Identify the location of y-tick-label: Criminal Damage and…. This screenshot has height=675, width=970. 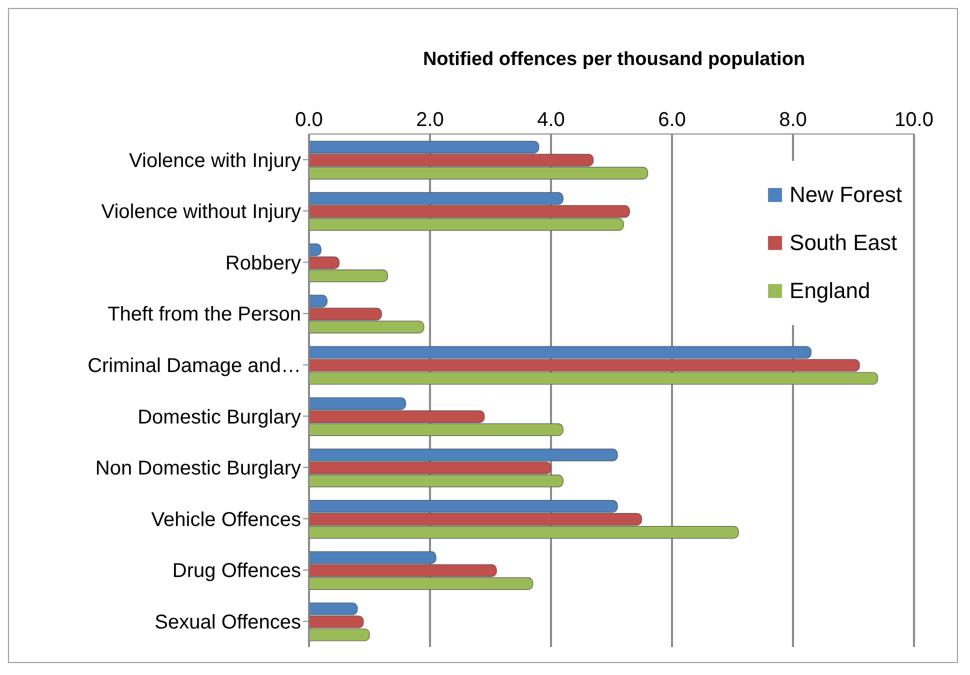
(194, 365).